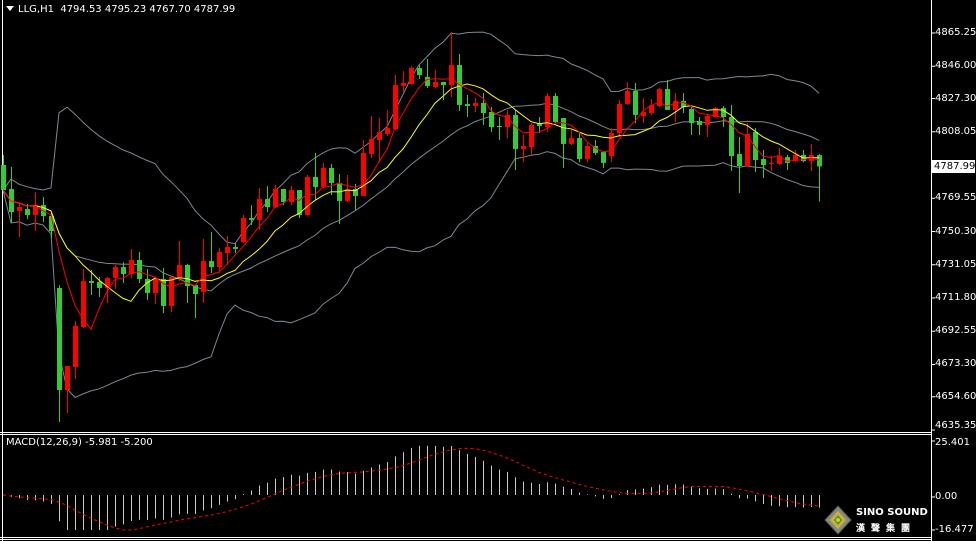  What do you see at coordinates (148, 9) in the screenshot?
I see `ohlc-readout: 4794.53 4795.23 4767.70 4787.99` at bounding box center [148, 9].